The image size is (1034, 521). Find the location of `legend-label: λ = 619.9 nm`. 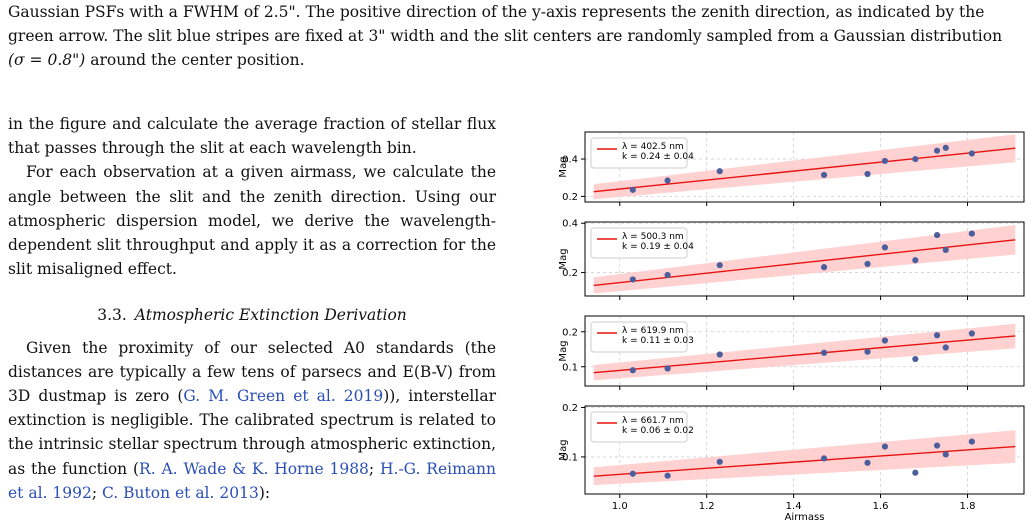

legend-label: λ = 619.9 nm is located at coordinates (653, 331).